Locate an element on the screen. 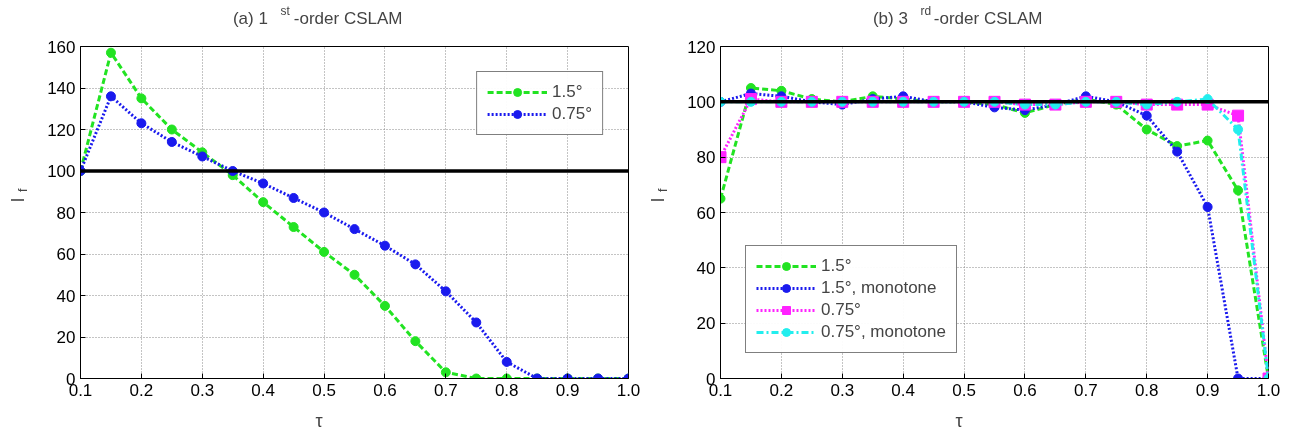 This screenshot has height=443, width=1297. y-tick-label: 160 is located at coordinates (61, 47).